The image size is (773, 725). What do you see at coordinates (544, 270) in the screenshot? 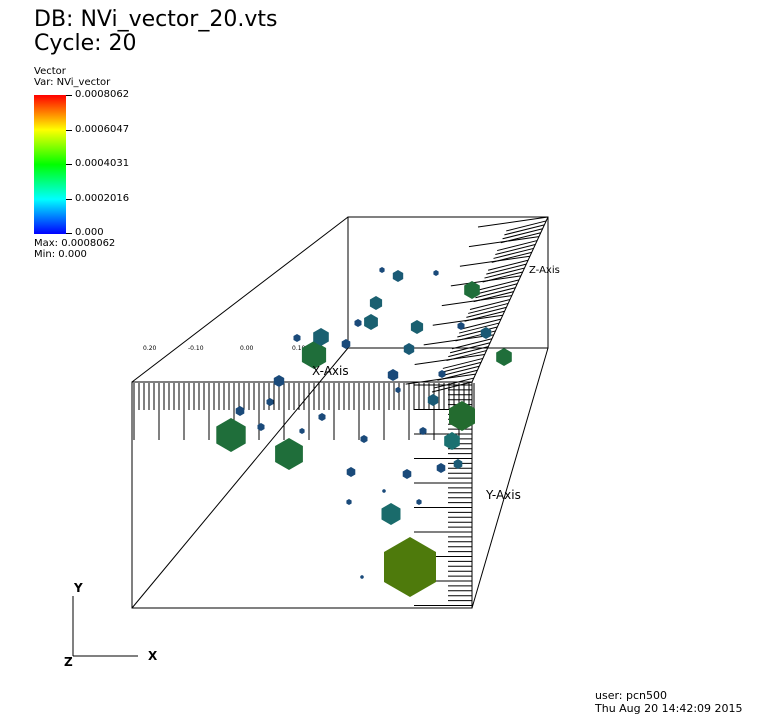
I see `z-axis-title: Z-Axis` at bounding box center [544, 270].